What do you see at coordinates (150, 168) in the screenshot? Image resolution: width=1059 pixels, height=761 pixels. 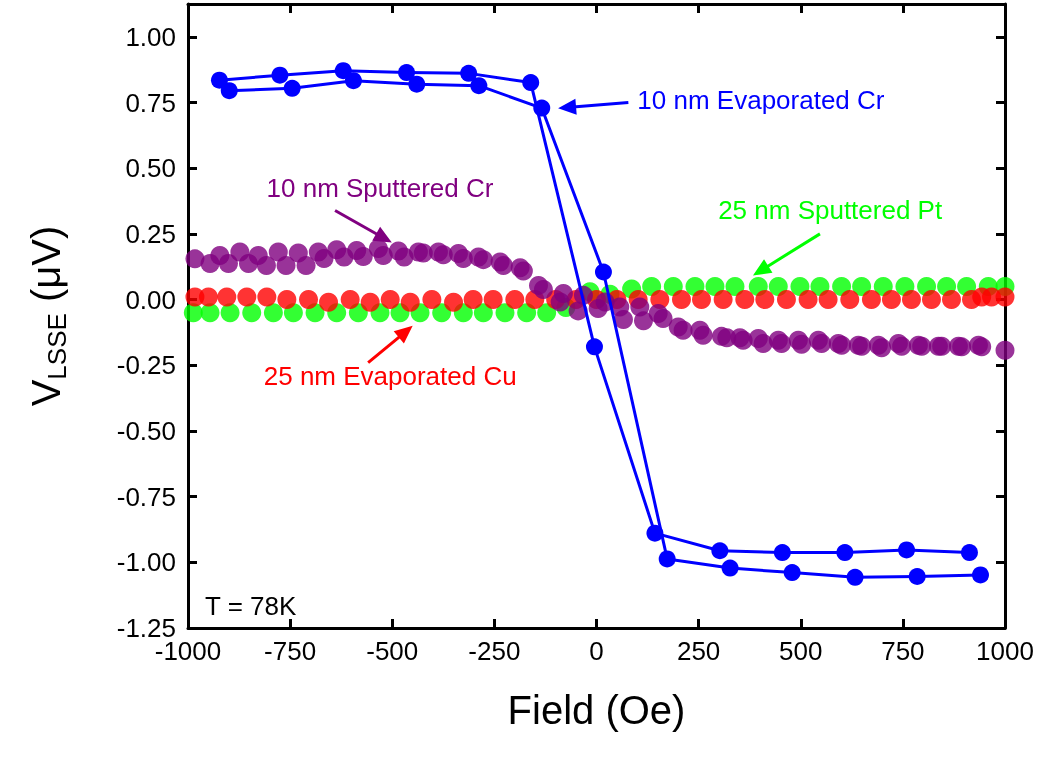 I see `y-tick-label: 0.50` at bounding box center [150, 168].